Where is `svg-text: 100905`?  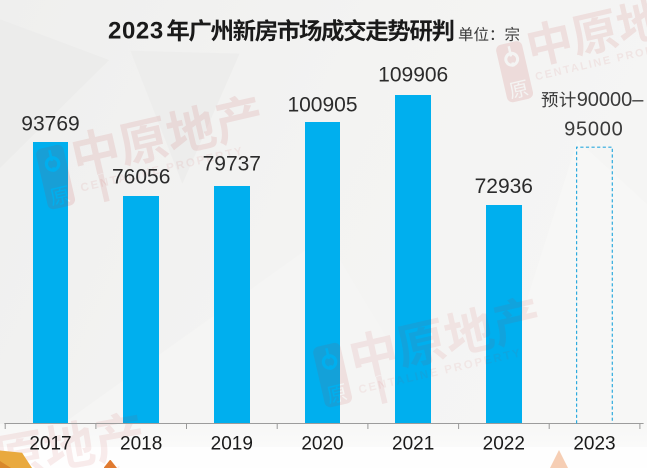
svg-text: 100905 is located at coordinates (322, 105).